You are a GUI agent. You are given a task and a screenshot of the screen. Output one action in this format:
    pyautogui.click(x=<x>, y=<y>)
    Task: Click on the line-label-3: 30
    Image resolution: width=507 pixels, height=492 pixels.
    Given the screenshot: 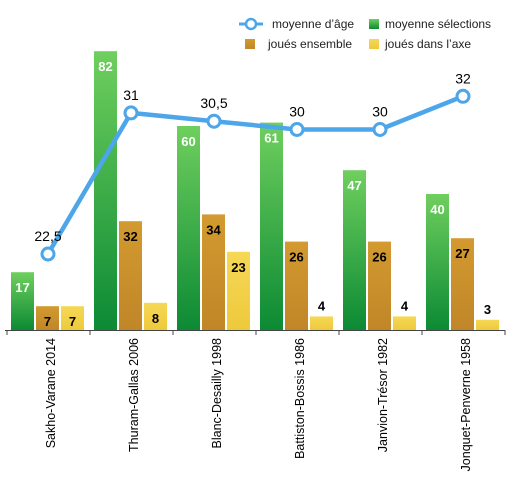 What is the action you would take?
    pyautogui.click(x=297, y=112)
    